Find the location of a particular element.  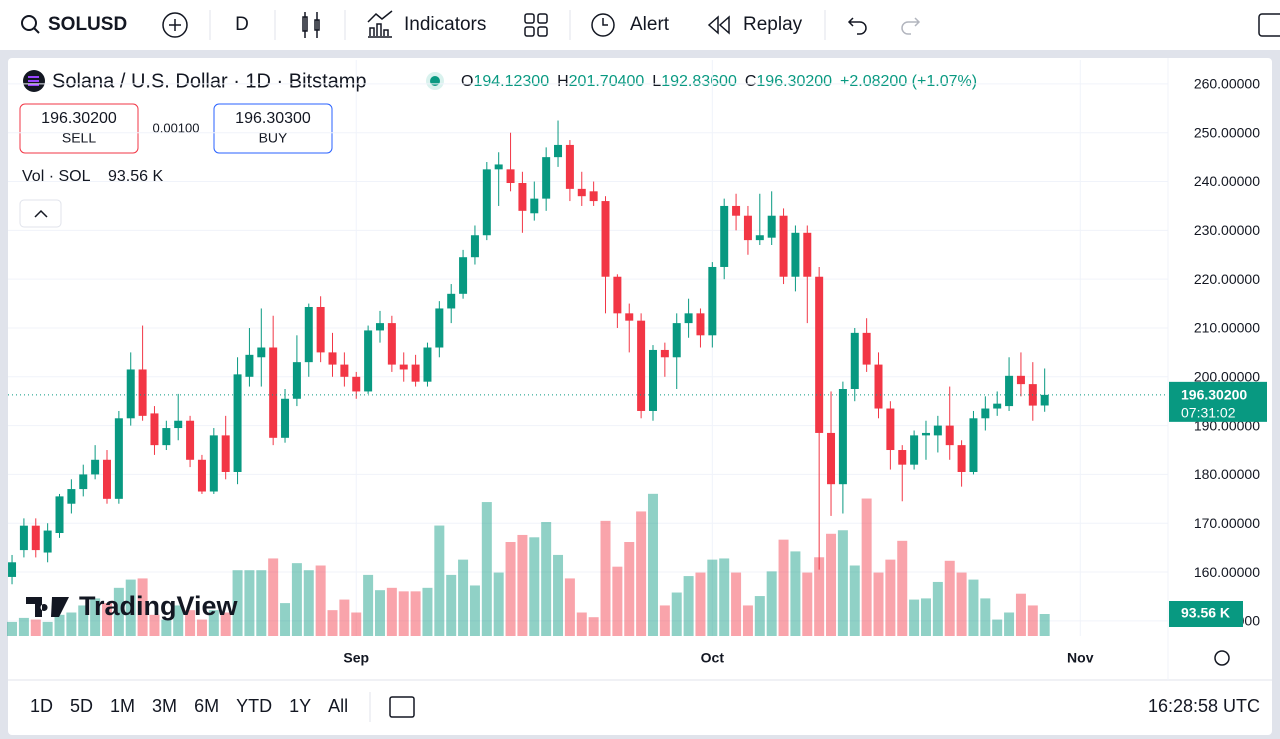

replay-button: Replay is located at coordinates (773, 24).